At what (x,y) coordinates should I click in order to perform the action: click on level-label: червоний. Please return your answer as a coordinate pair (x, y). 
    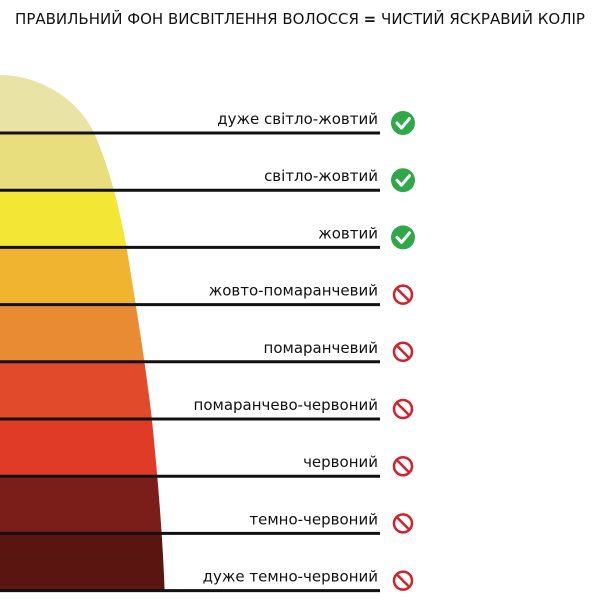
    Looking at the image, I should click on (340, 462).